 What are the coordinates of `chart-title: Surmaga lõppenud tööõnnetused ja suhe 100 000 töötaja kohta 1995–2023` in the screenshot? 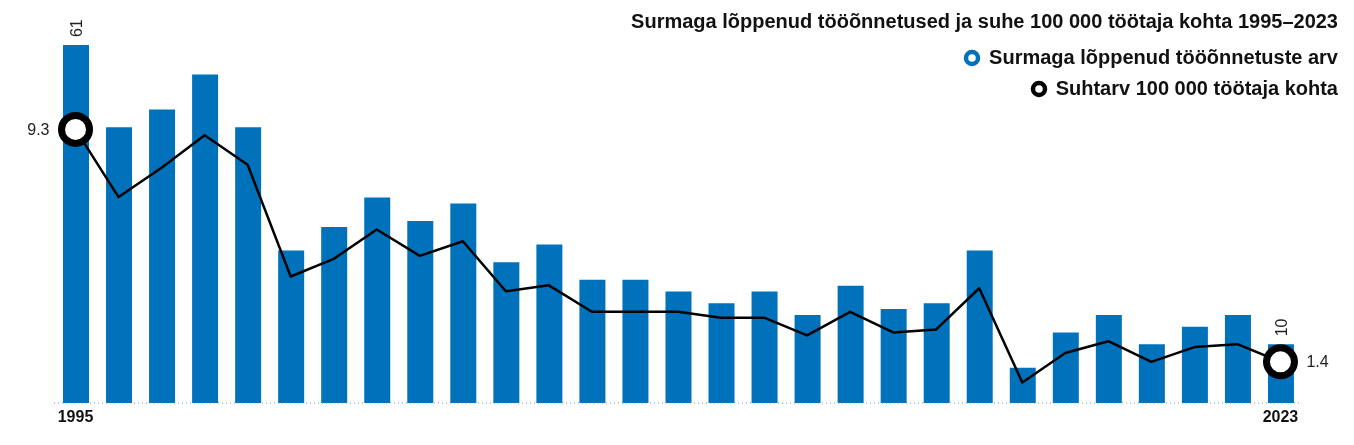 It's located at (984, 21).